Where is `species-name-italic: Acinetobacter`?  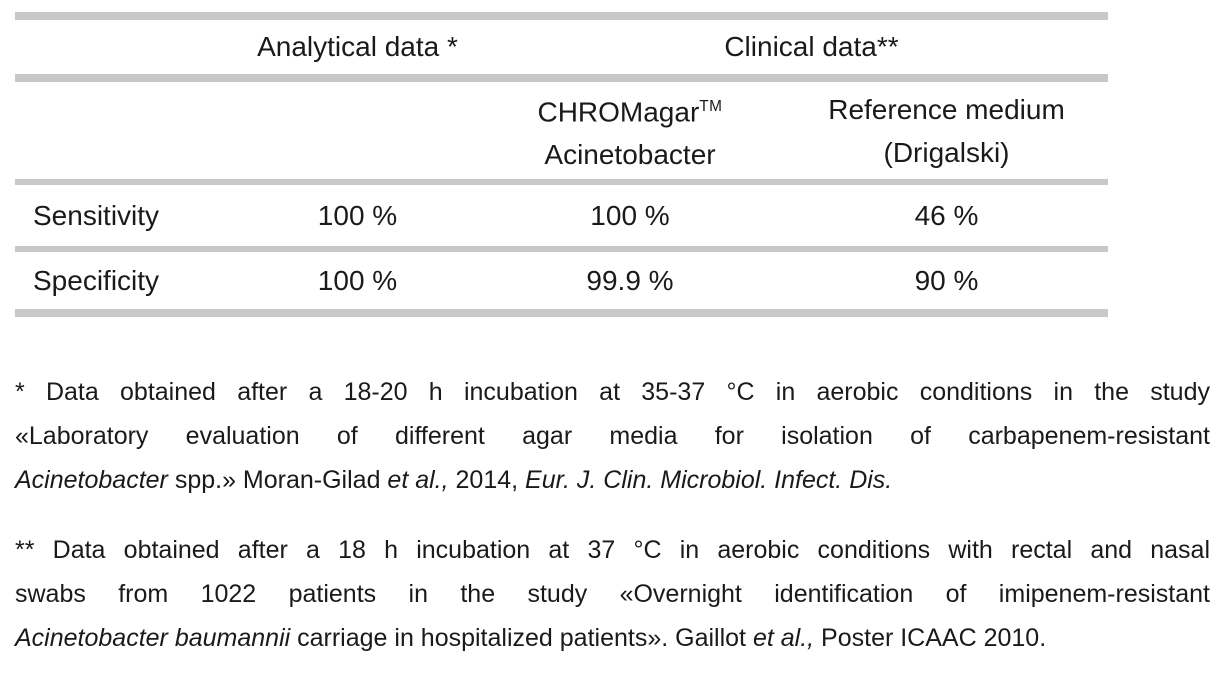
species-name-italic: Acinetobacter is located at coordinates (91, 480).